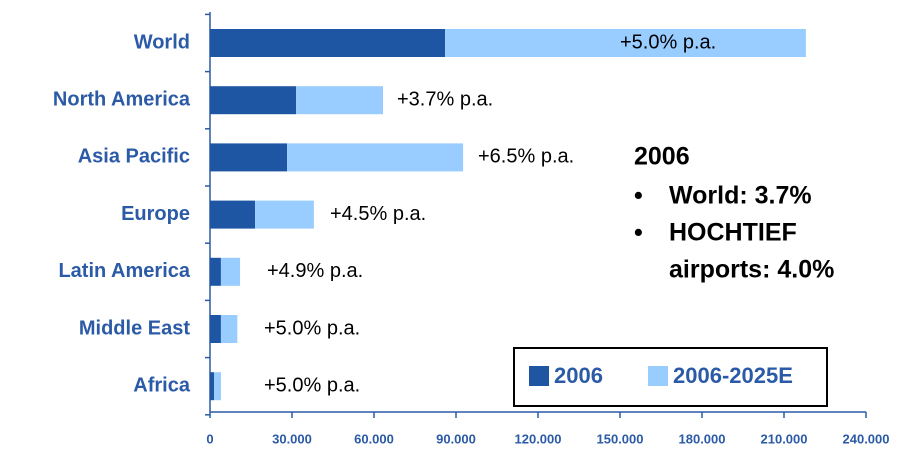  Describe the element at coordinates (733, 375) in the screenshot. I see `legend-label: 2006-2025E` at that location.